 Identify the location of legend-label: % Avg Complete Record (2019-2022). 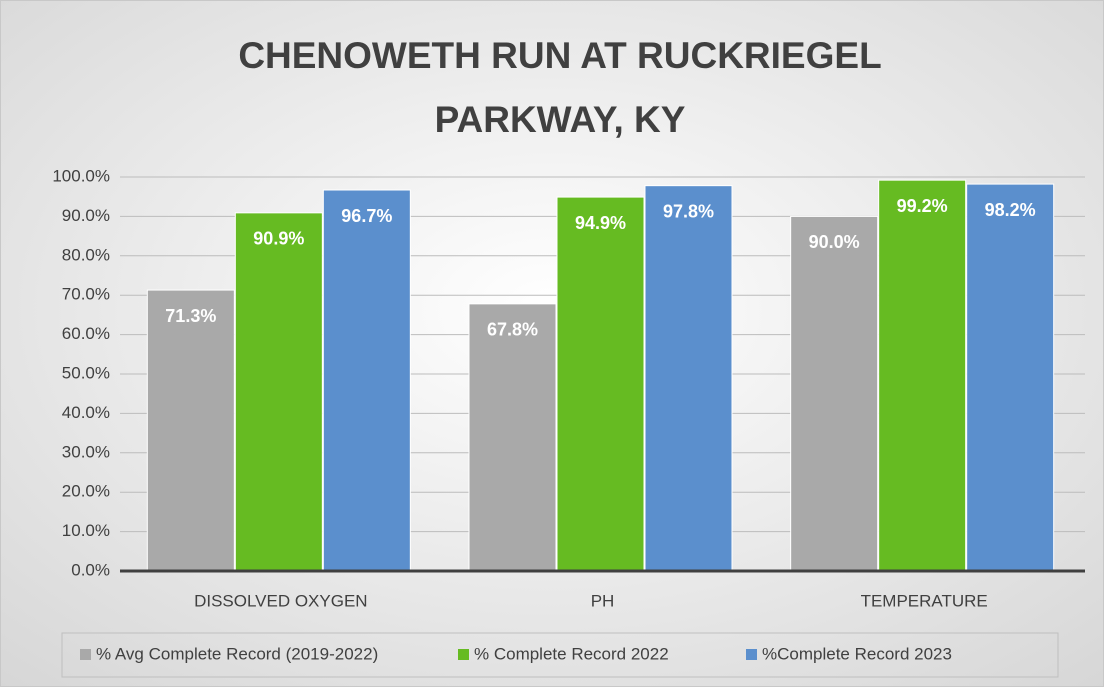
(237, 653).